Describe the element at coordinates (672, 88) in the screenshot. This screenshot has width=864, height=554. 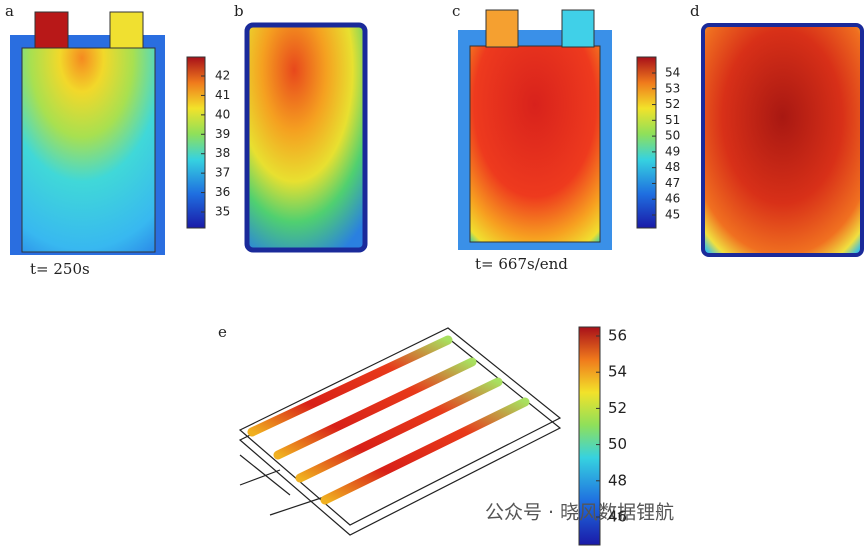
I see `colorbar-tick-label: 53` at that location.